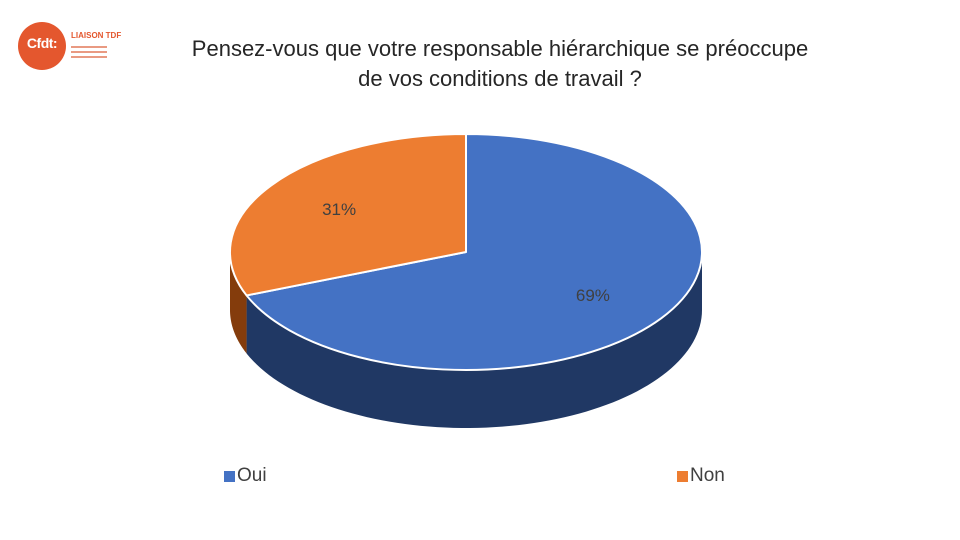 This screenshot has width=960, height=540. Describe the element at coordinates (238, 303) in the screenshot. I see `pie-side-non` at that location.